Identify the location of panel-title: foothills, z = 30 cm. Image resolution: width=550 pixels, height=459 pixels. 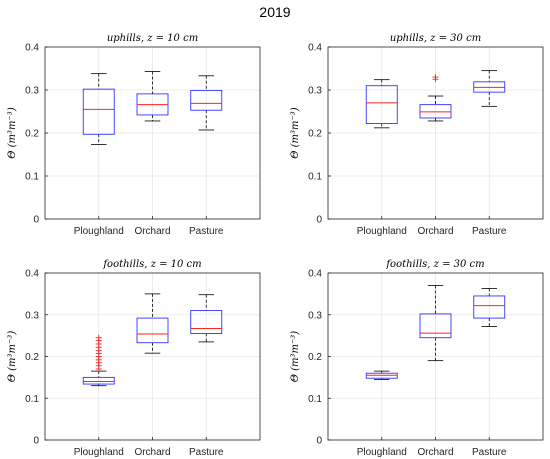
(434, 264).